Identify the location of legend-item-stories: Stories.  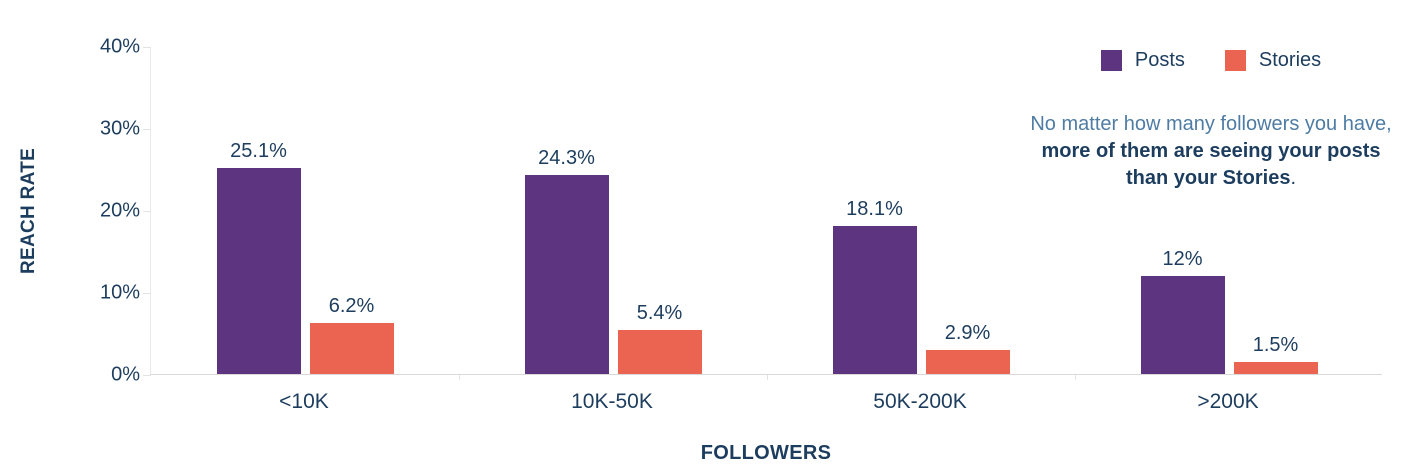
(1273, 60).